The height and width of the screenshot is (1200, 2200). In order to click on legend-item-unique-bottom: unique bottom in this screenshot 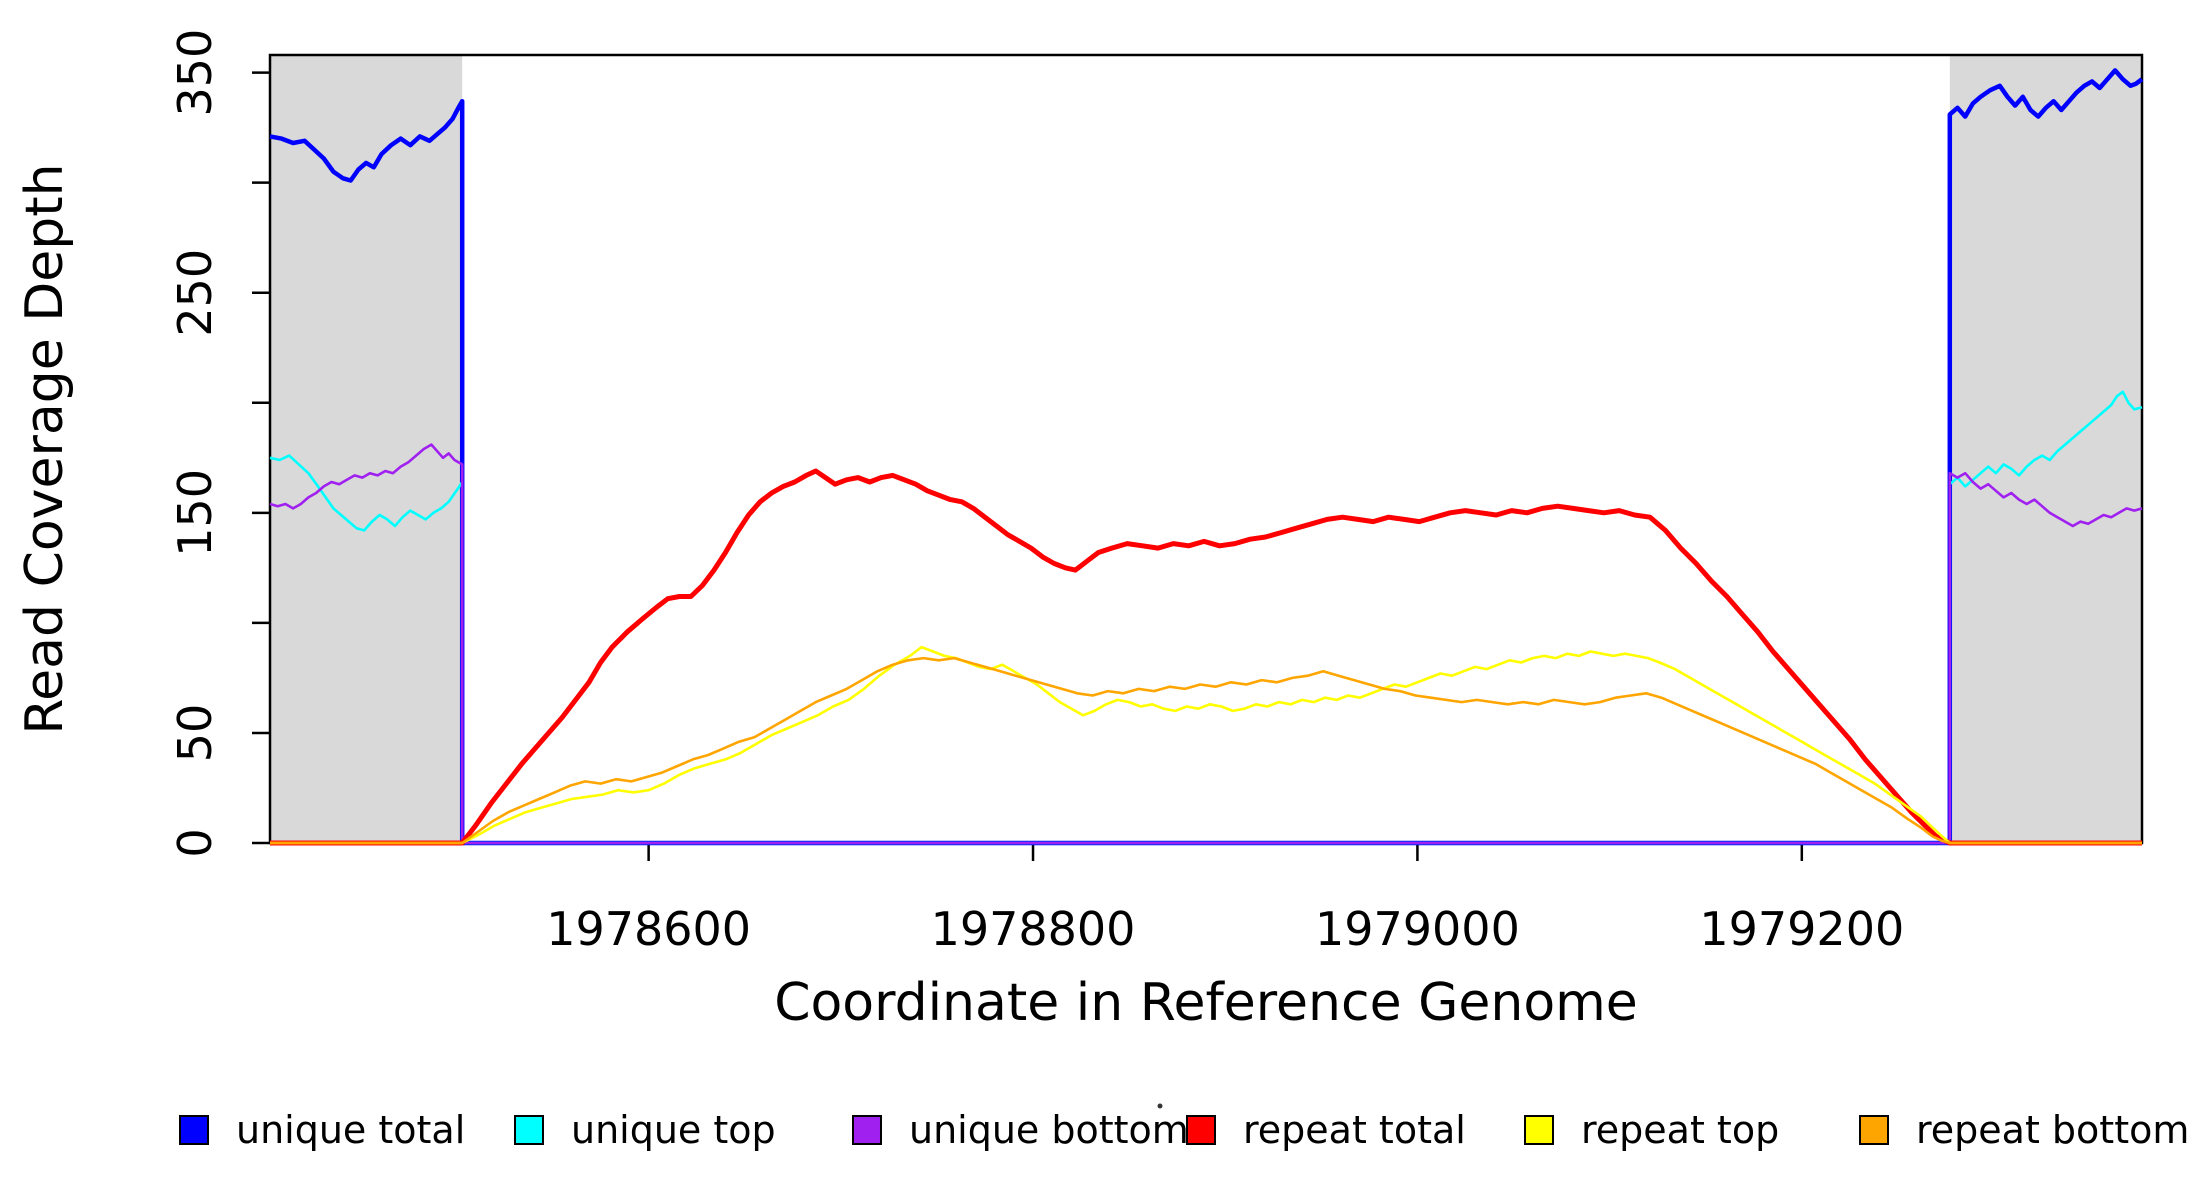, I will do `click(1020, 1130)`.